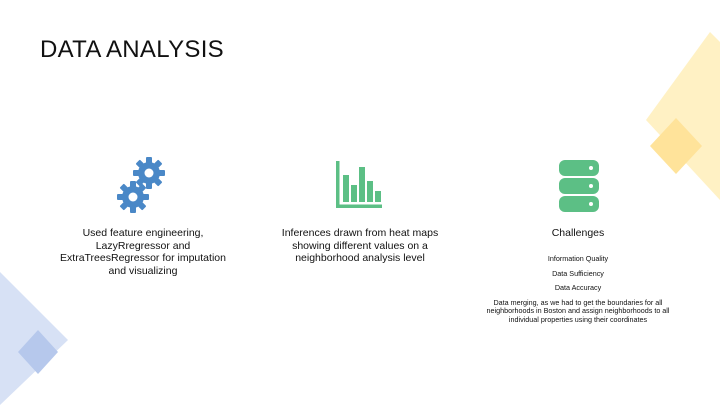  I want to click on database-icon, so click(579, 186).